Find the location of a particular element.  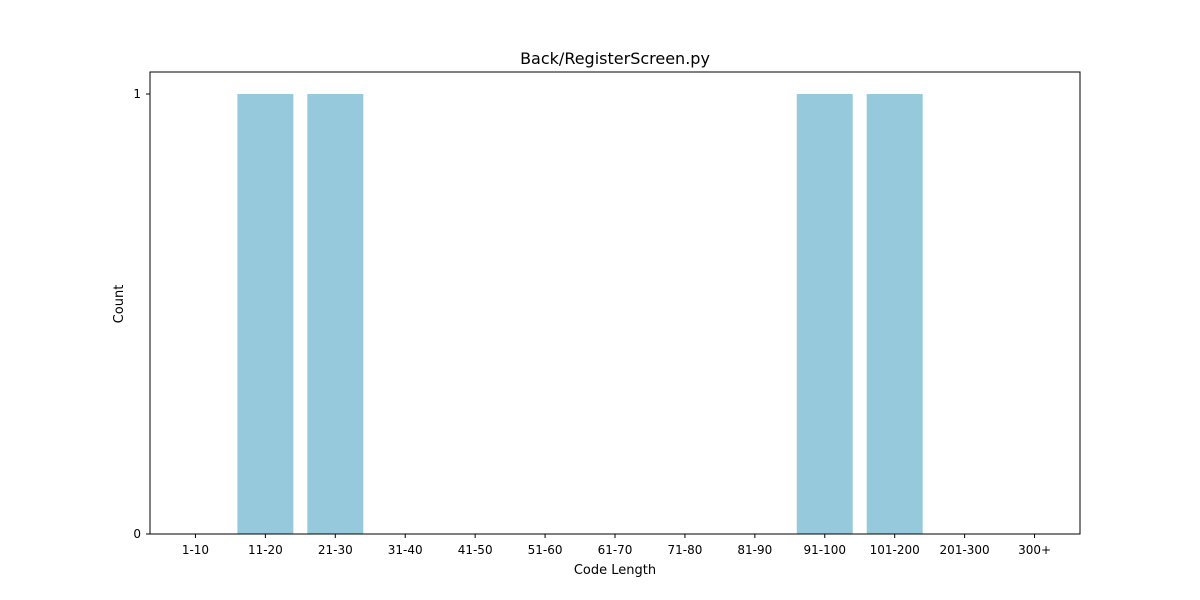

x-tick-label: 11-20 is located at coordinates (265, 550).